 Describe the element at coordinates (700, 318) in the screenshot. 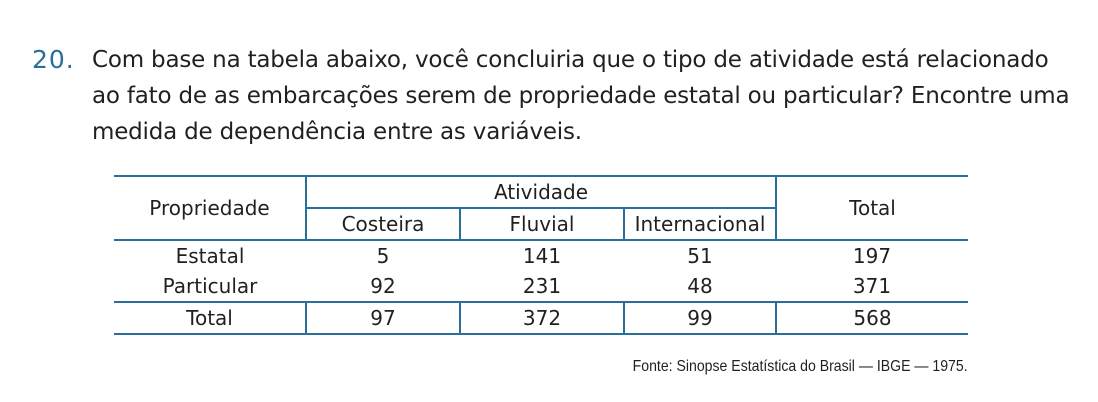

I see `cell-total-internacional: 99` at that location.